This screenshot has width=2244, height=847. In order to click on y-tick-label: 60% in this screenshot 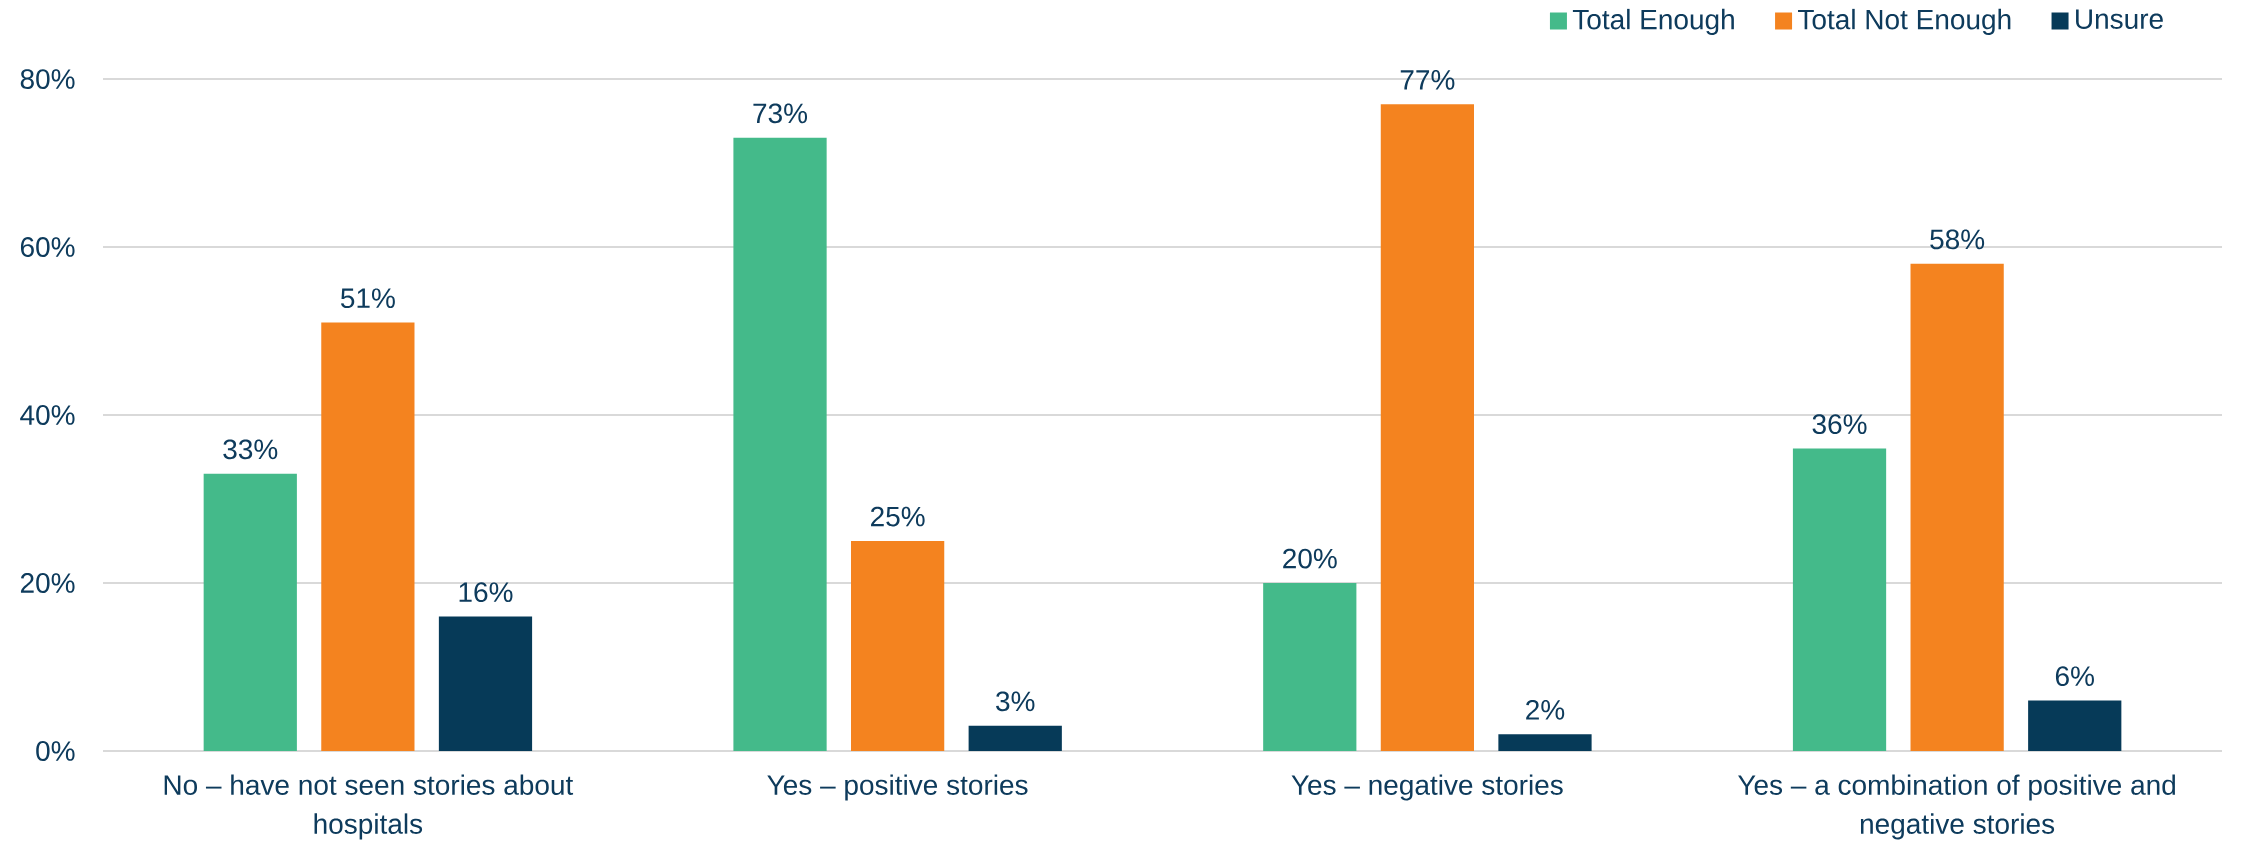, I will do `click(47, 247)`.